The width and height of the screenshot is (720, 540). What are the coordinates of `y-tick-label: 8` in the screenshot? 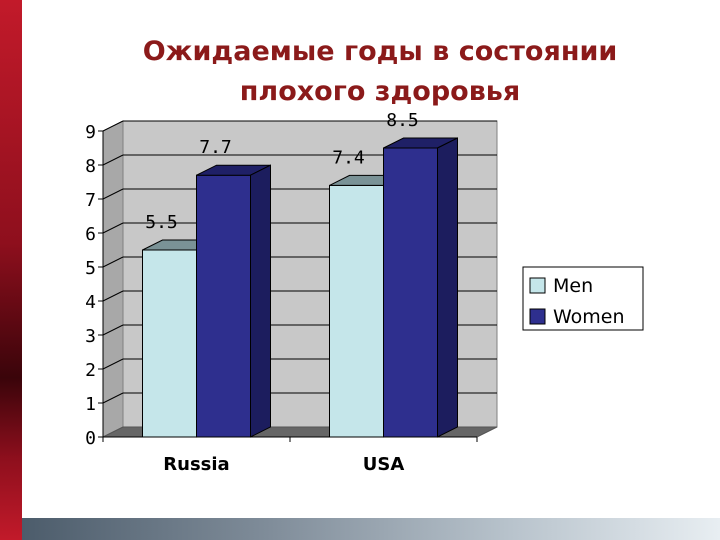 It's located at (90, 166).